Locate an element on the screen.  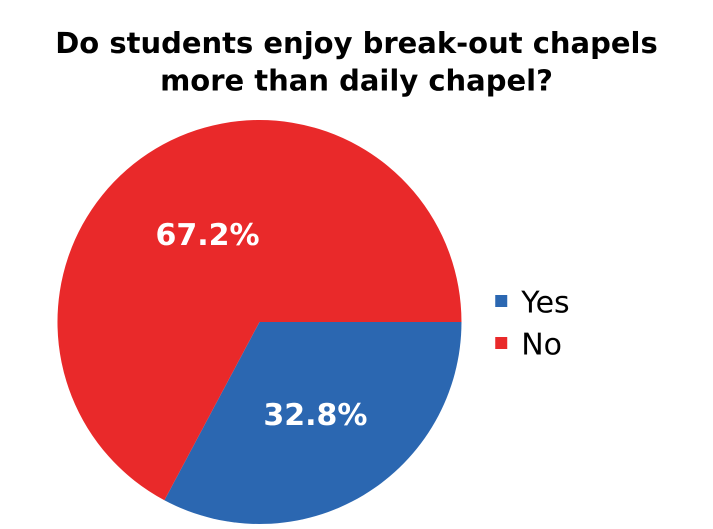
data-label: 32.8% is located at coordinates (315, 415).